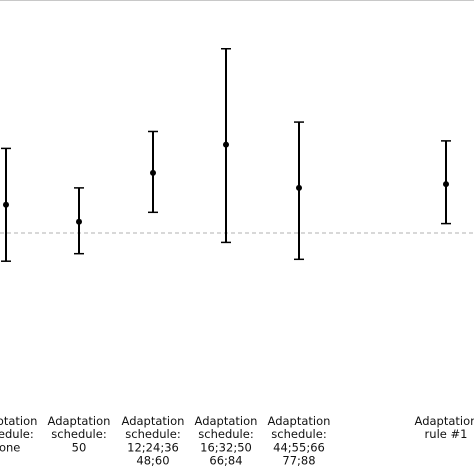 This screenshot has height=474, width=474. Describe the element at coordinates (225, 461) in the screenshot. I see `category-label-line: 66;84` at that location.